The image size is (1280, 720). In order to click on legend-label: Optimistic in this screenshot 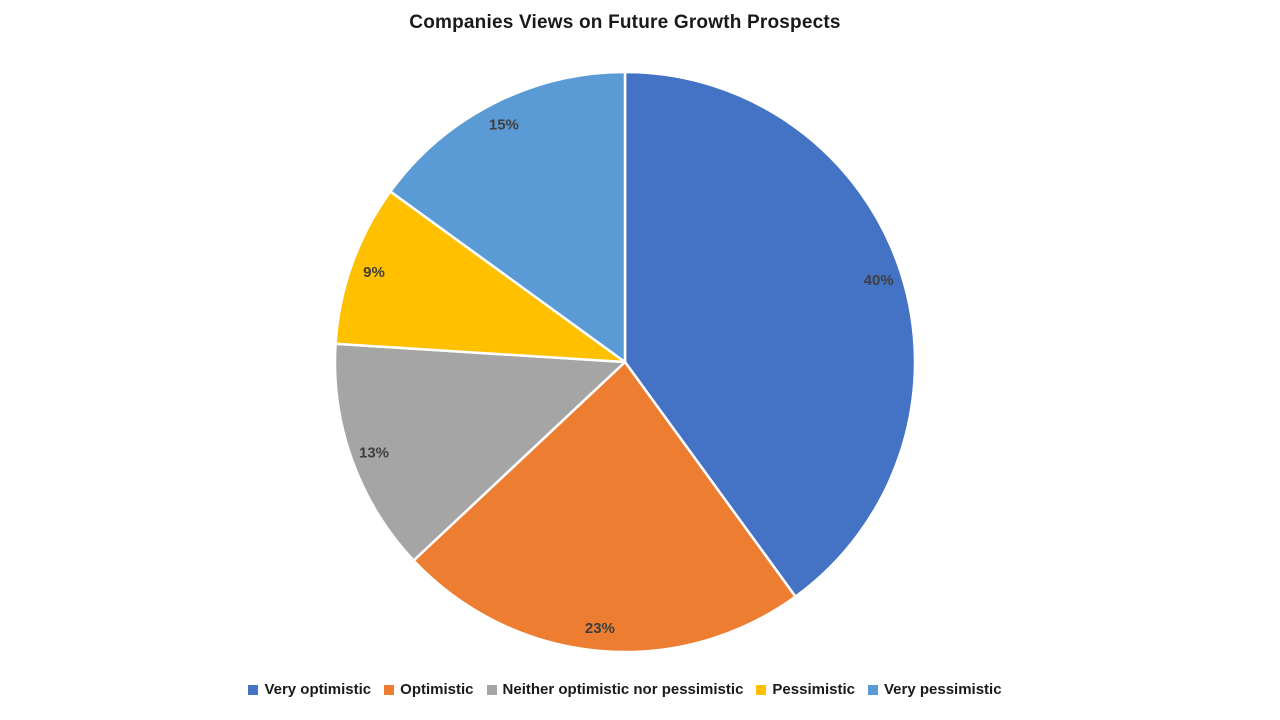, I will do `click(437, 689)`.